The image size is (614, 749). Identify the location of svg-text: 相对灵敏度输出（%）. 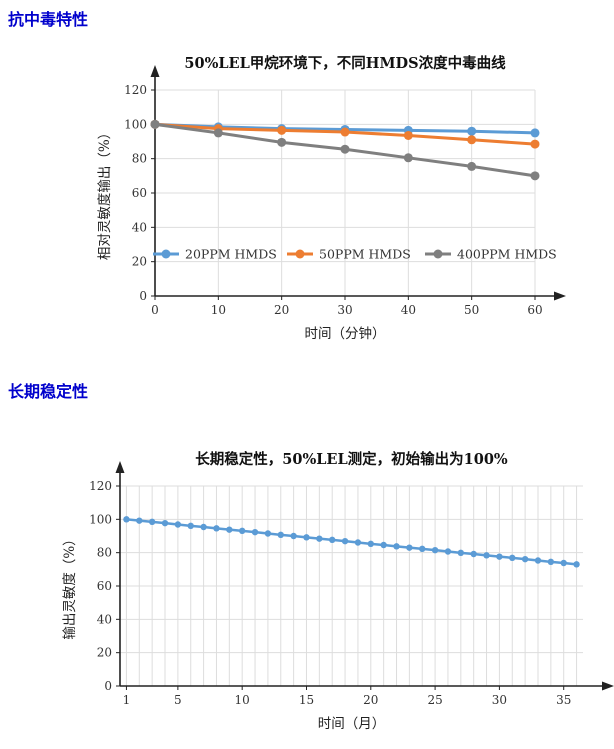
(105, 193).